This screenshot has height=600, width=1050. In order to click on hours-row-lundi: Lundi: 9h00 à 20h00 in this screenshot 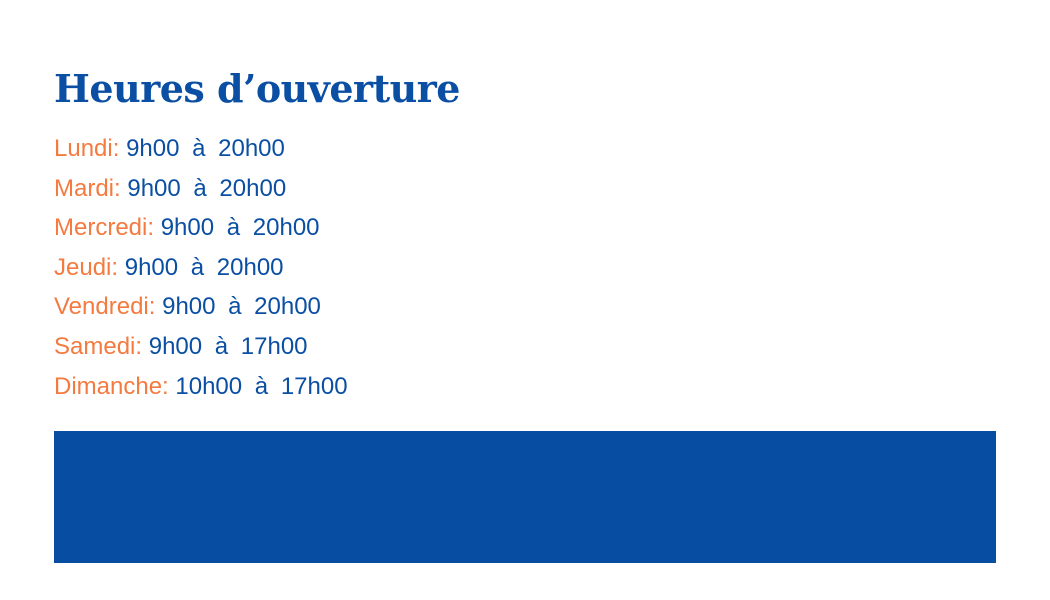, I will do `click(201, 152)`.